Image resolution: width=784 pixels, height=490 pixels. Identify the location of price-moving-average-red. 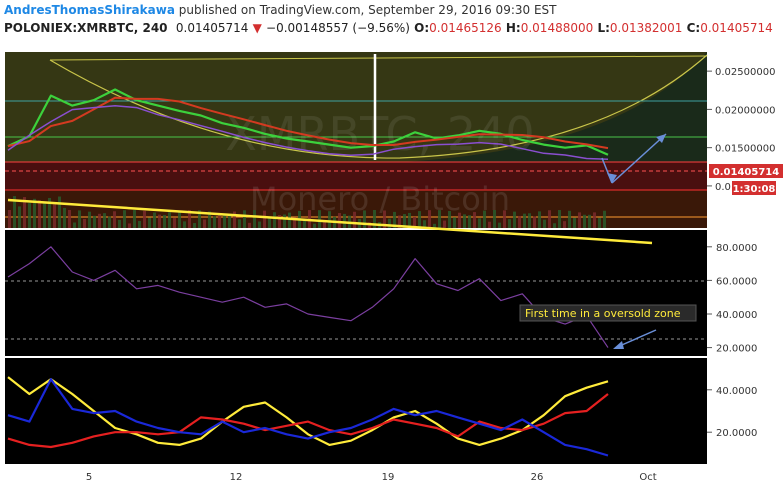
(308, 123).